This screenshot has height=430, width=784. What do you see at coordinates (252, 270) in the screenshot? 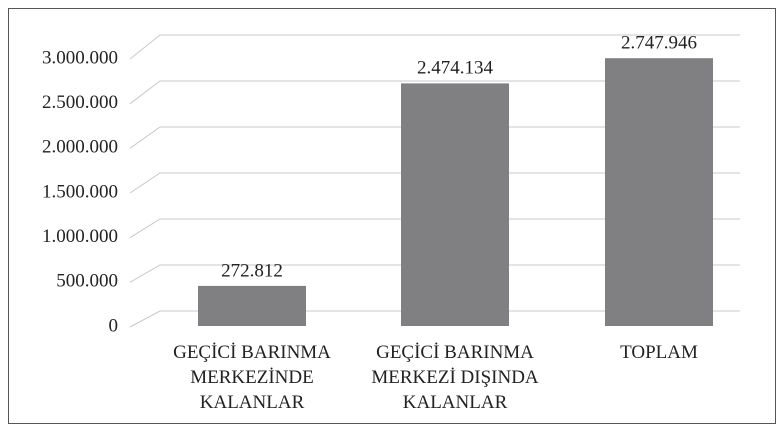
I see `value-label: 272.812` at bounding box center [252, 270].